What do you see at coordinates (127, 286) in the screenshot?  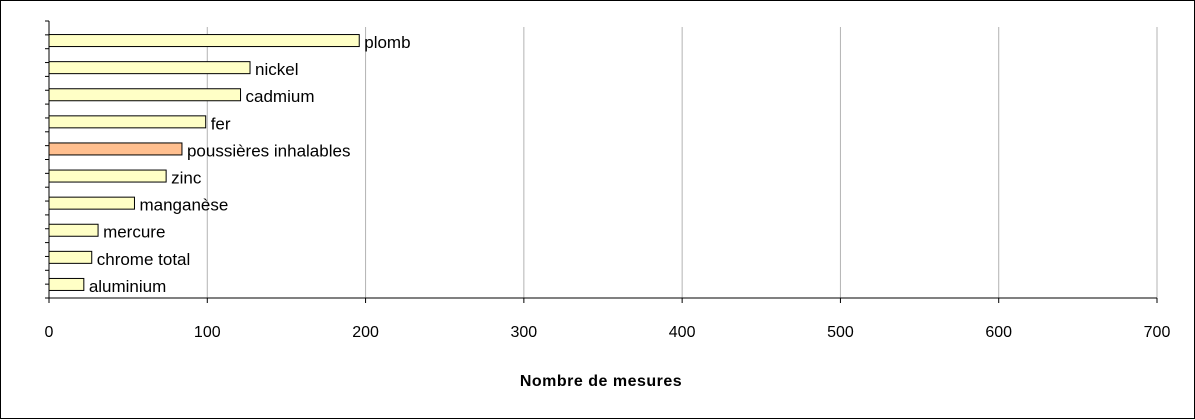 I see `bar-label: aluminium` at bounding box center [127, 286].